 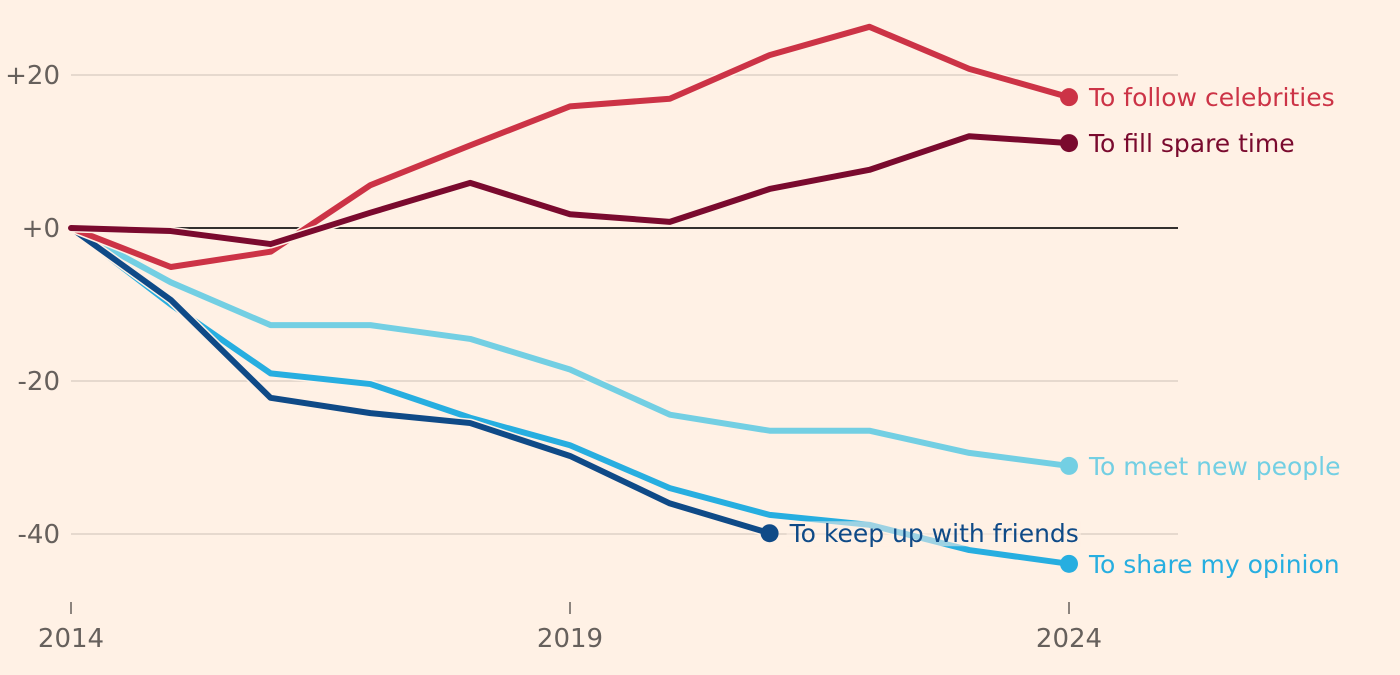 What do you see at coordinates (39, 382) in the screenshot?
I see `y-tick-label: -20` at bounding box center [39, 382].